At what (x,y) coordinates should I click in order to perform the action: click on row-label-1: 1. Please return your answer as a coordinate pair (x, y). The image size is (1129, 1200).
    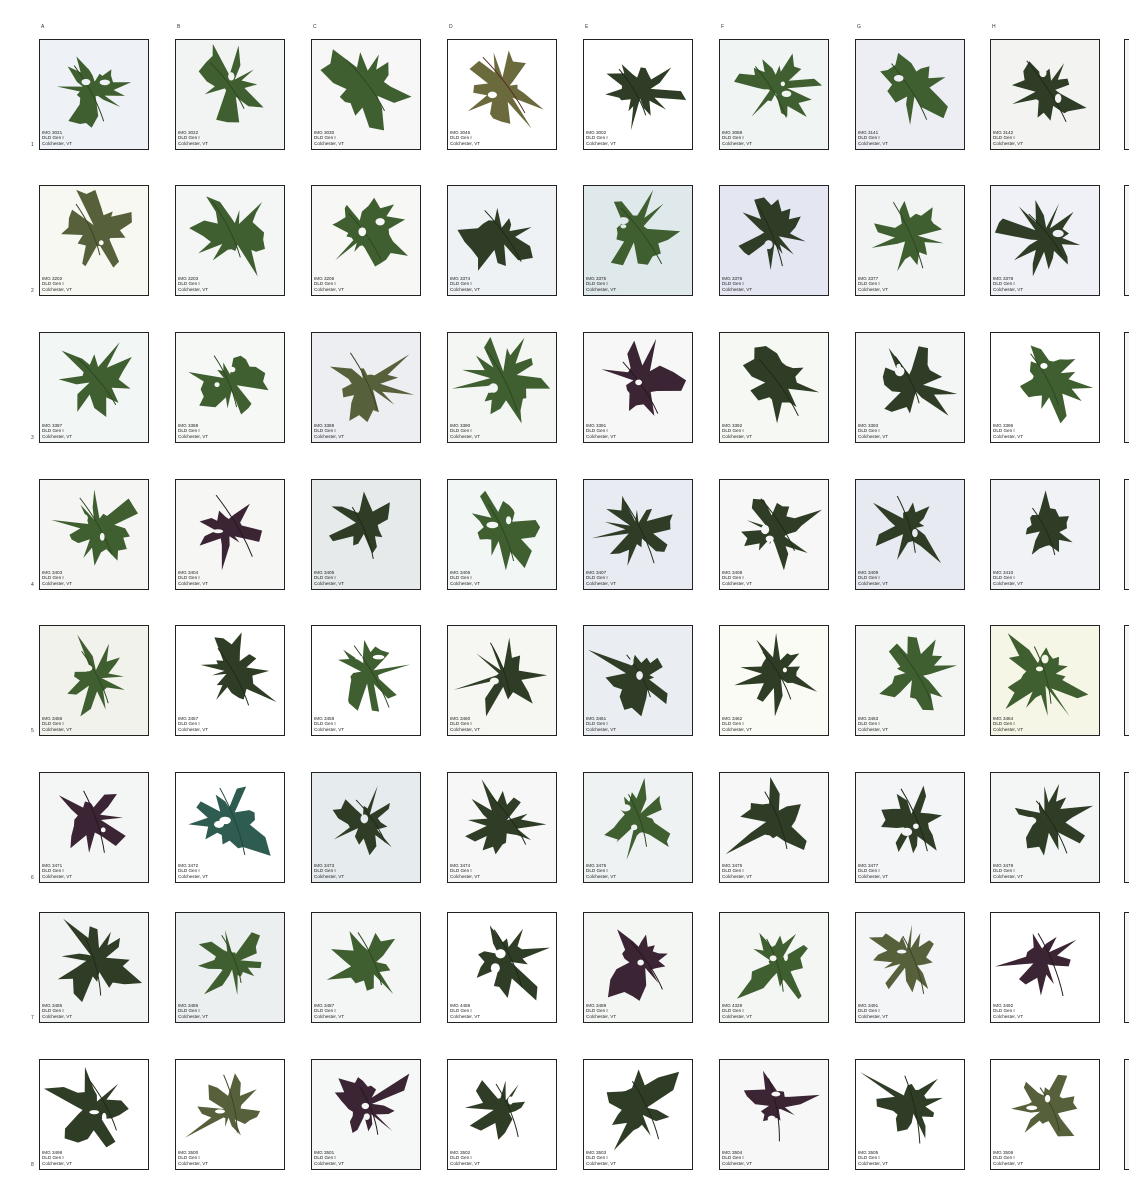
    Looking at the image, I should click on (32, 145).